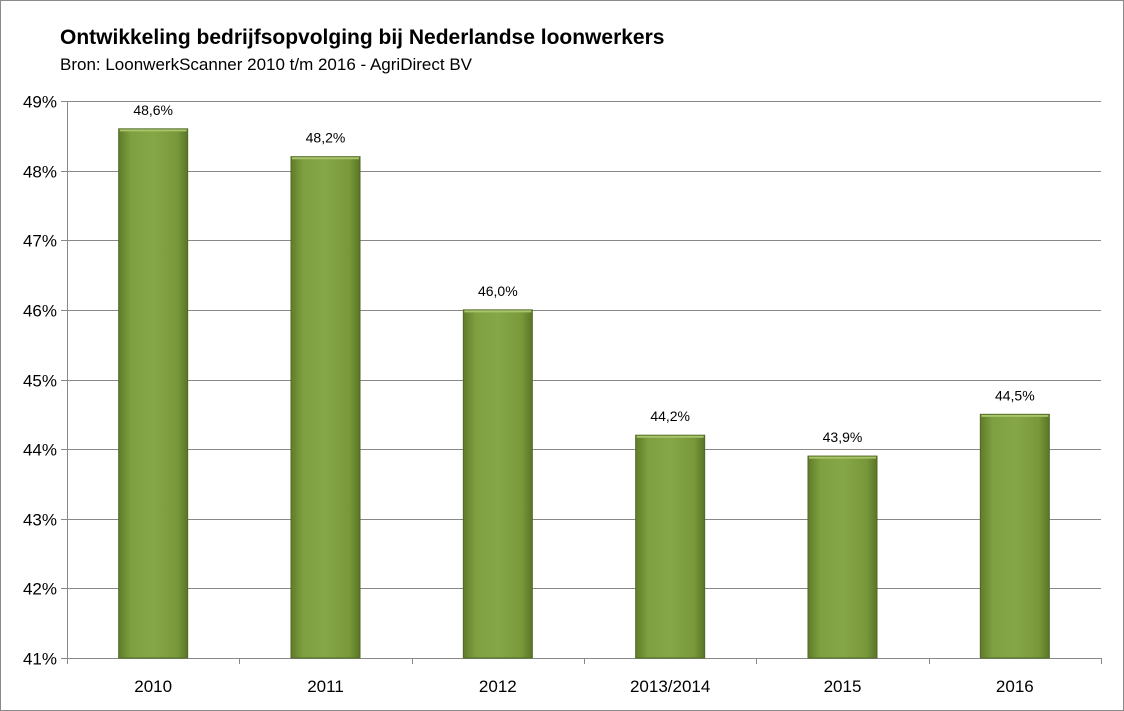  I want to click on bar-2015, so click(842, 557).